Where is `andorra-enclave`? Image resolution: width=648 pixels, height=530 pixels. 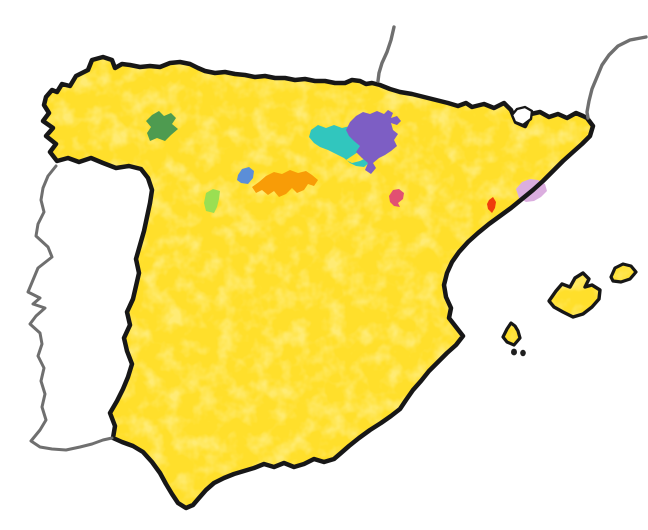 andorra-enclave is located at coordinates (522, 116).